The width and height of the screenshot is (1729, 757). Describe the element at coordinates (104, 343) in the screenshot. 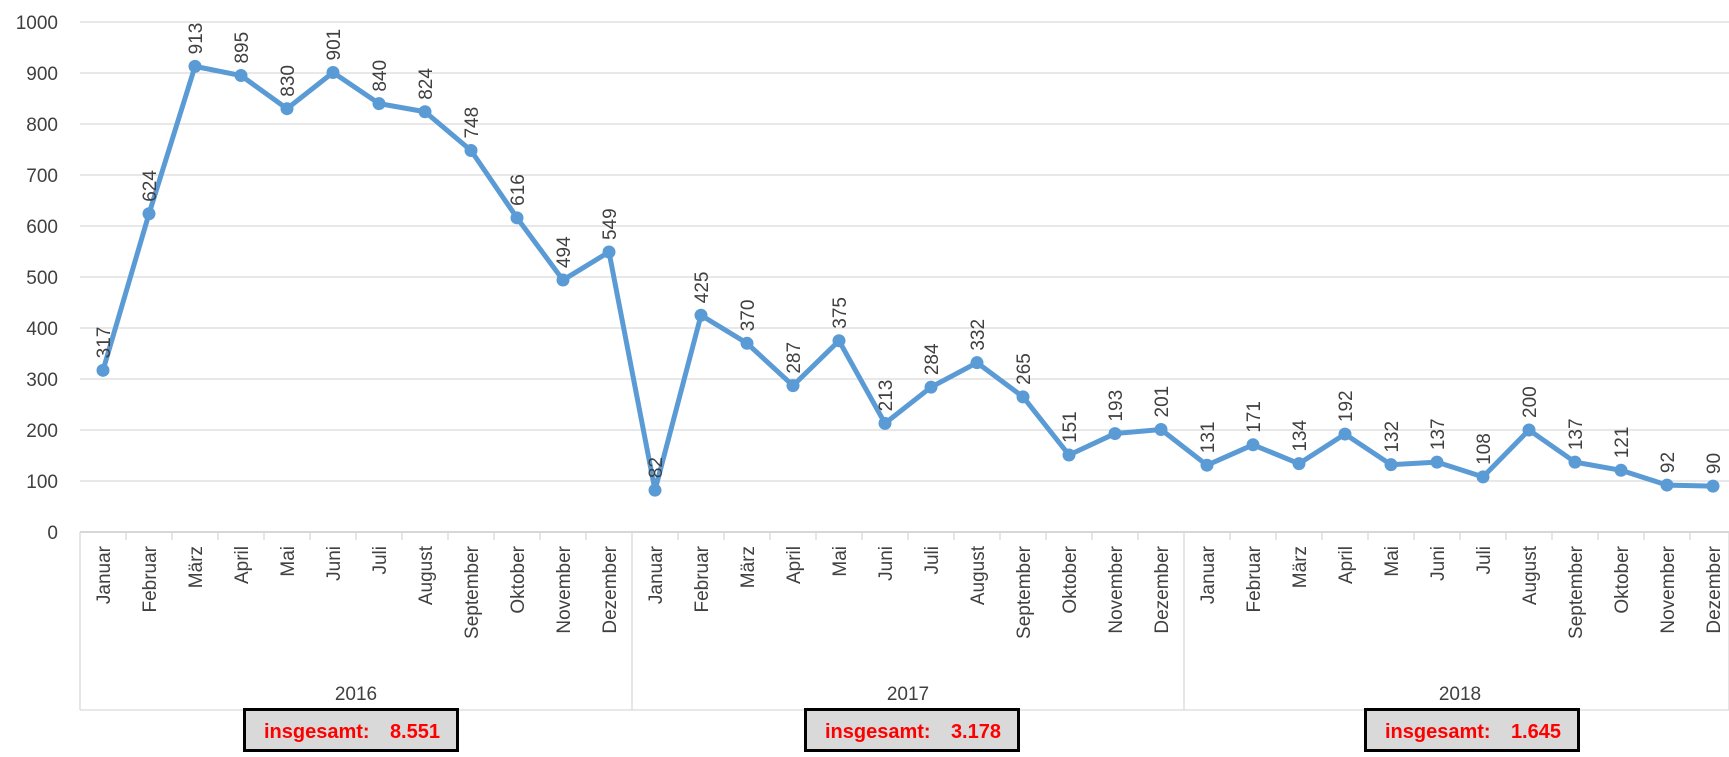

I see `data-label: 317` at that location.